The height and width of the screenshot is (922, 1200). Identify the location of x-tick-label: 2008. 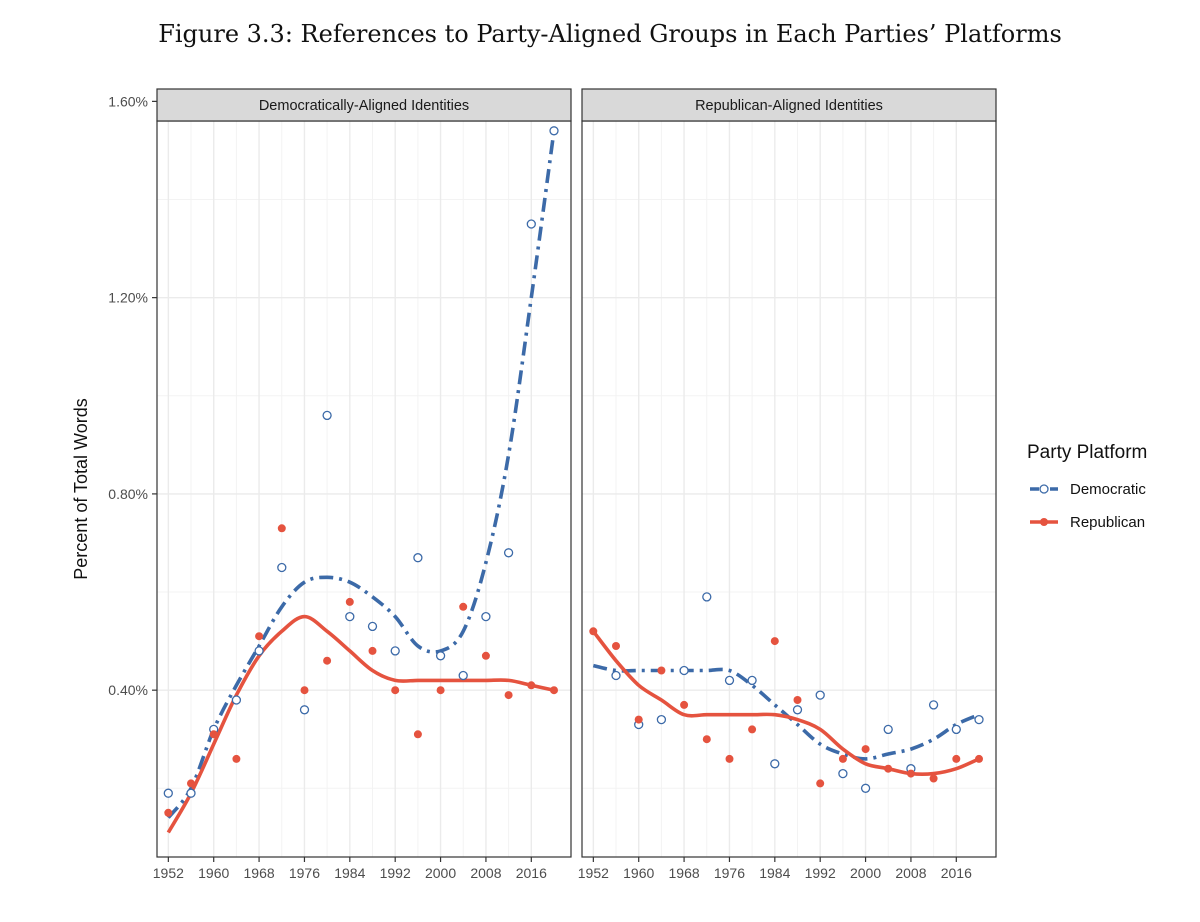
(910, 873).